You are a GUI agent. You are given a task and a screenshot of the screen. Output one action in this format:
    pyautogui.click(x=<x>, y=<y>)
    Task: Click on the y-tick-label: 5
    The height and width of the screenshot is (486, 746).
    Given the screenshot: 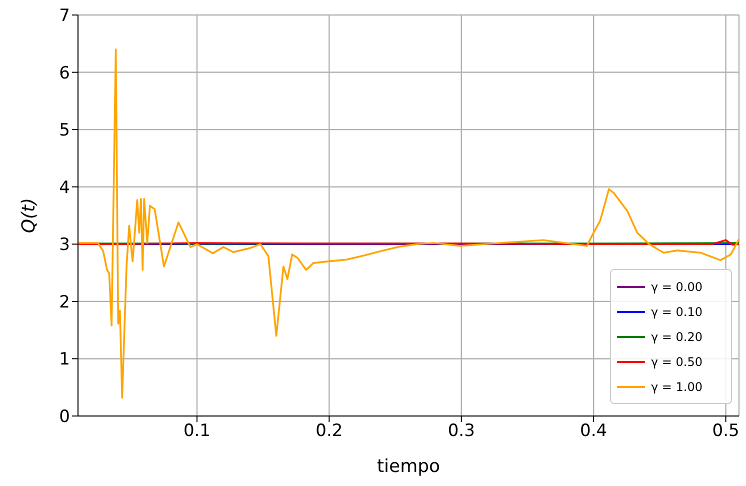 What is the action you would take?
    pyautogui.click(x=64, y=130)
    